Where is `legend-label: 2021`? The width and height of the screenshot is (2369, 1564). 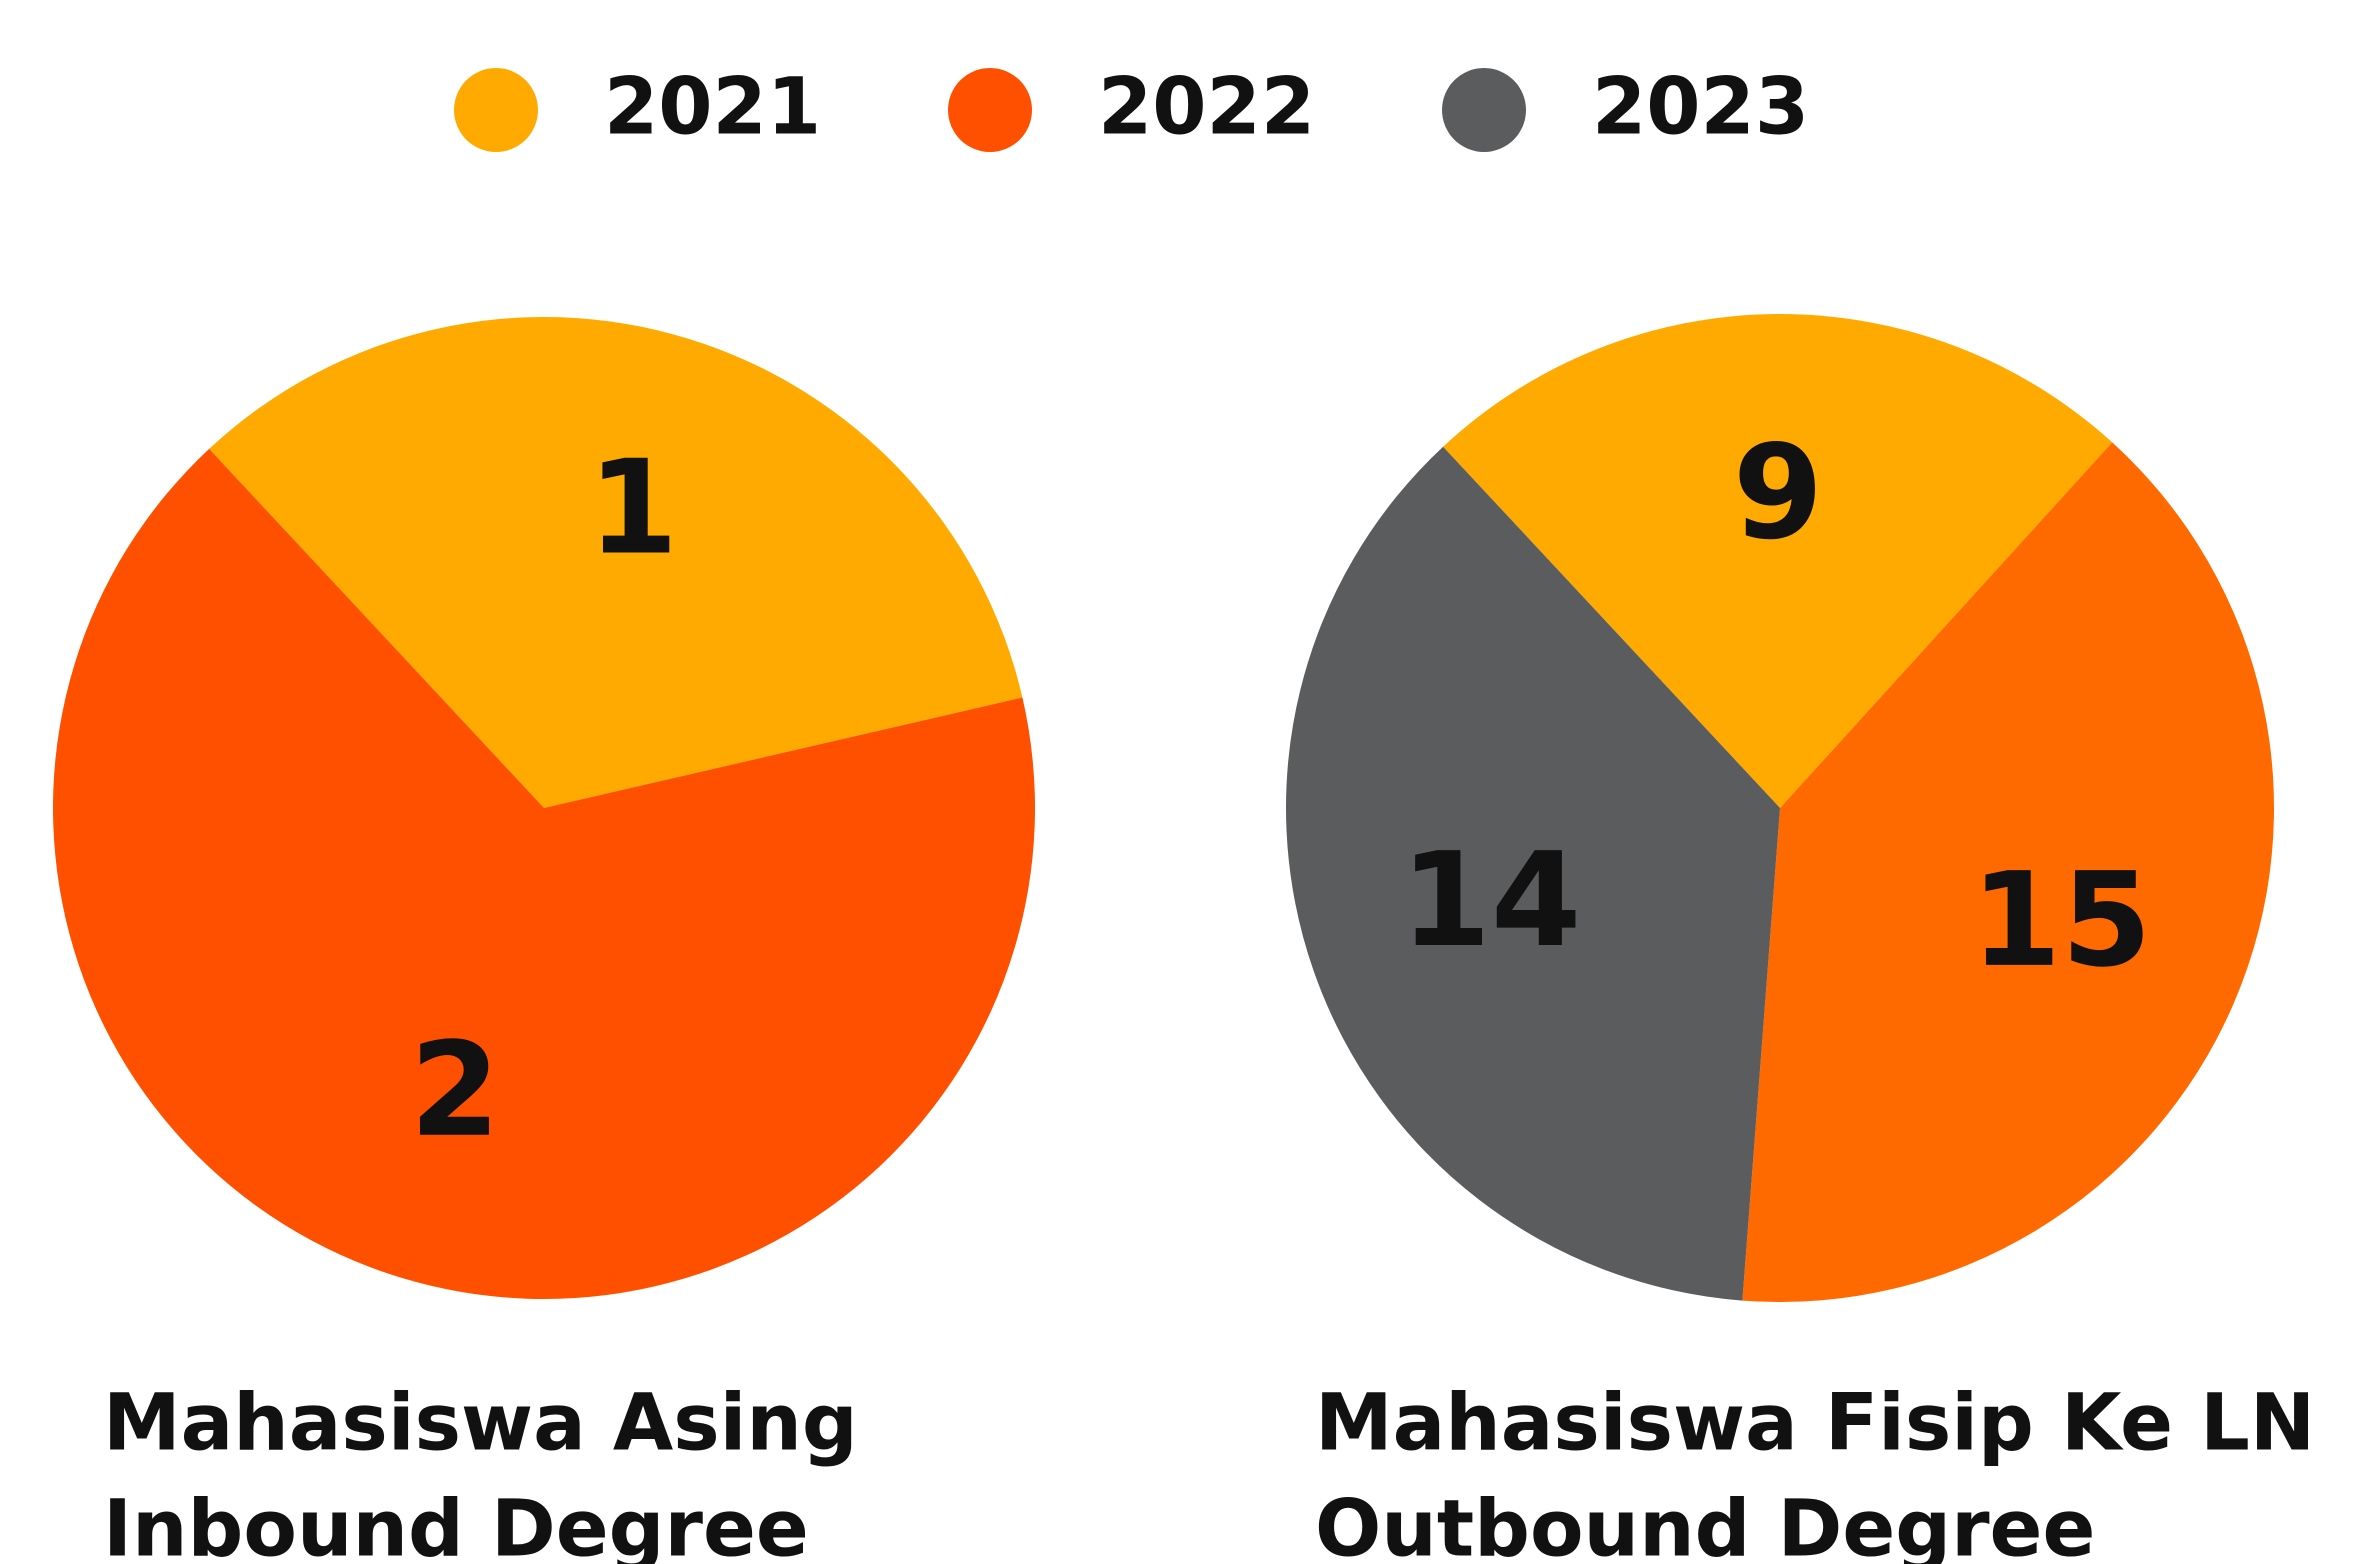
legend-label: 2021 is located at coordinates (712, 107).